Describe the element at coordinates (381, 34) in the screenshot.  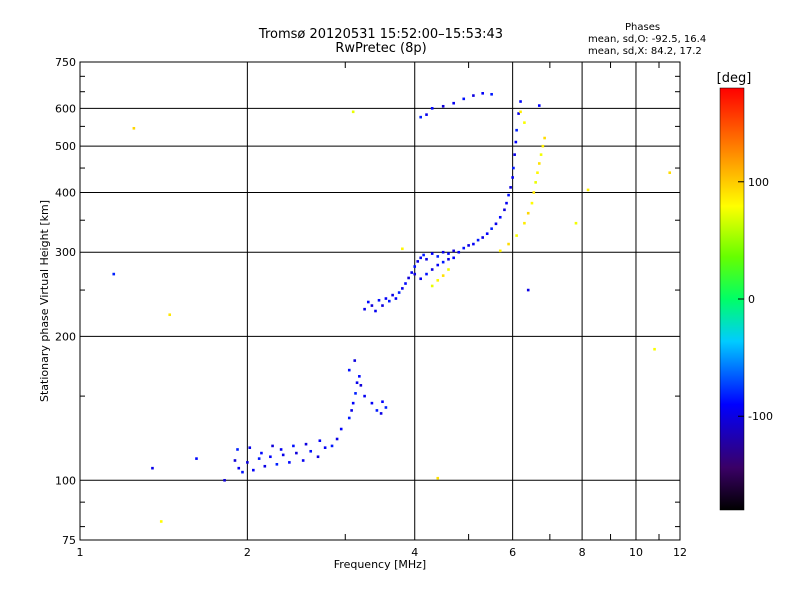
I see `chart-title: Tromsø 20120531 15:52:00–15:53:43` at that location.